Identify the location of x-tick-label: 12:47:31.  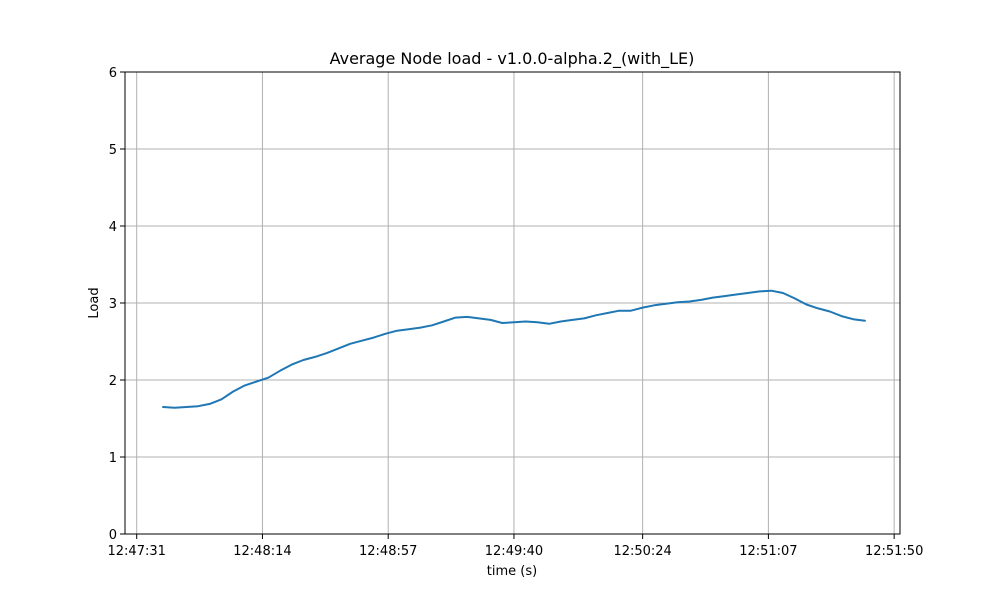
(137, 551).